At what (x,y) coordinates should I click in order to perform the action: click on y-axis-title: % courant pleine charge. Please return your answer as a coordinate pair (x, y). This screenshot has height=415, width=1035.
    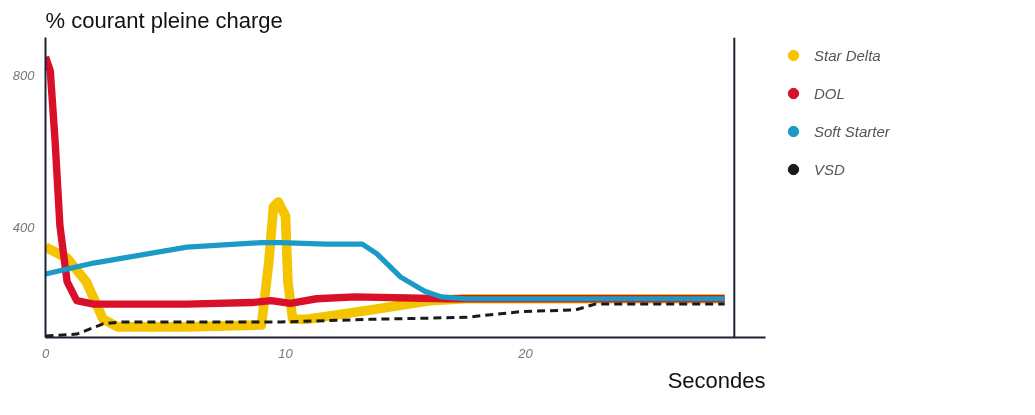
    Looking at the image, I should click on (164, 20).